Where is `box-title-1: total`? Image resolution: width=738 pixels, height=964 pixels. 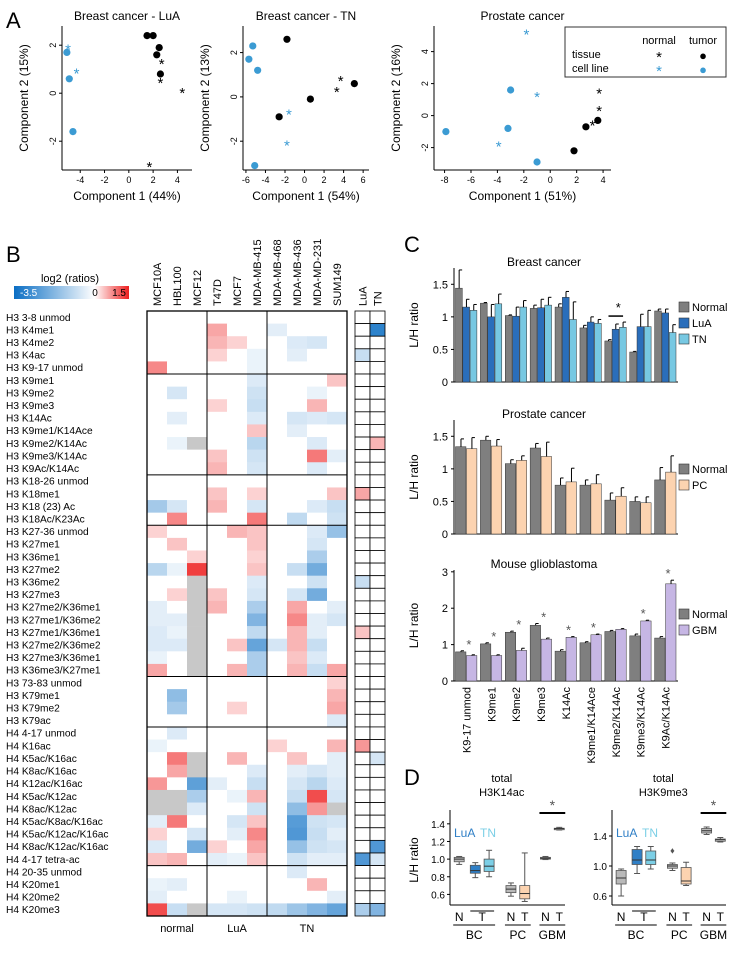 box-title-1: total is located at coordinates (501, 779).